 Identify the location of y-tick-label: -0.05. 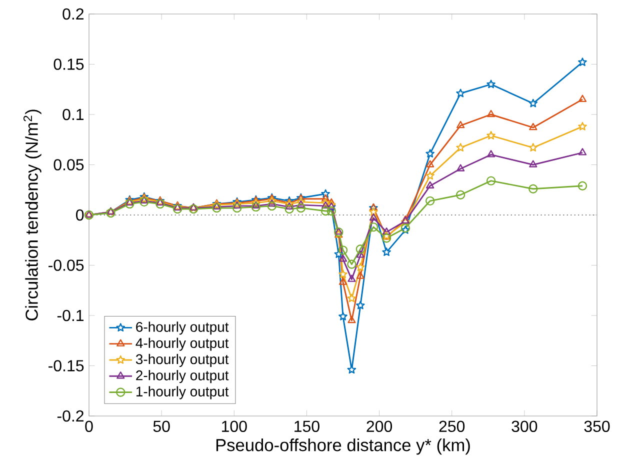
(66, 265).